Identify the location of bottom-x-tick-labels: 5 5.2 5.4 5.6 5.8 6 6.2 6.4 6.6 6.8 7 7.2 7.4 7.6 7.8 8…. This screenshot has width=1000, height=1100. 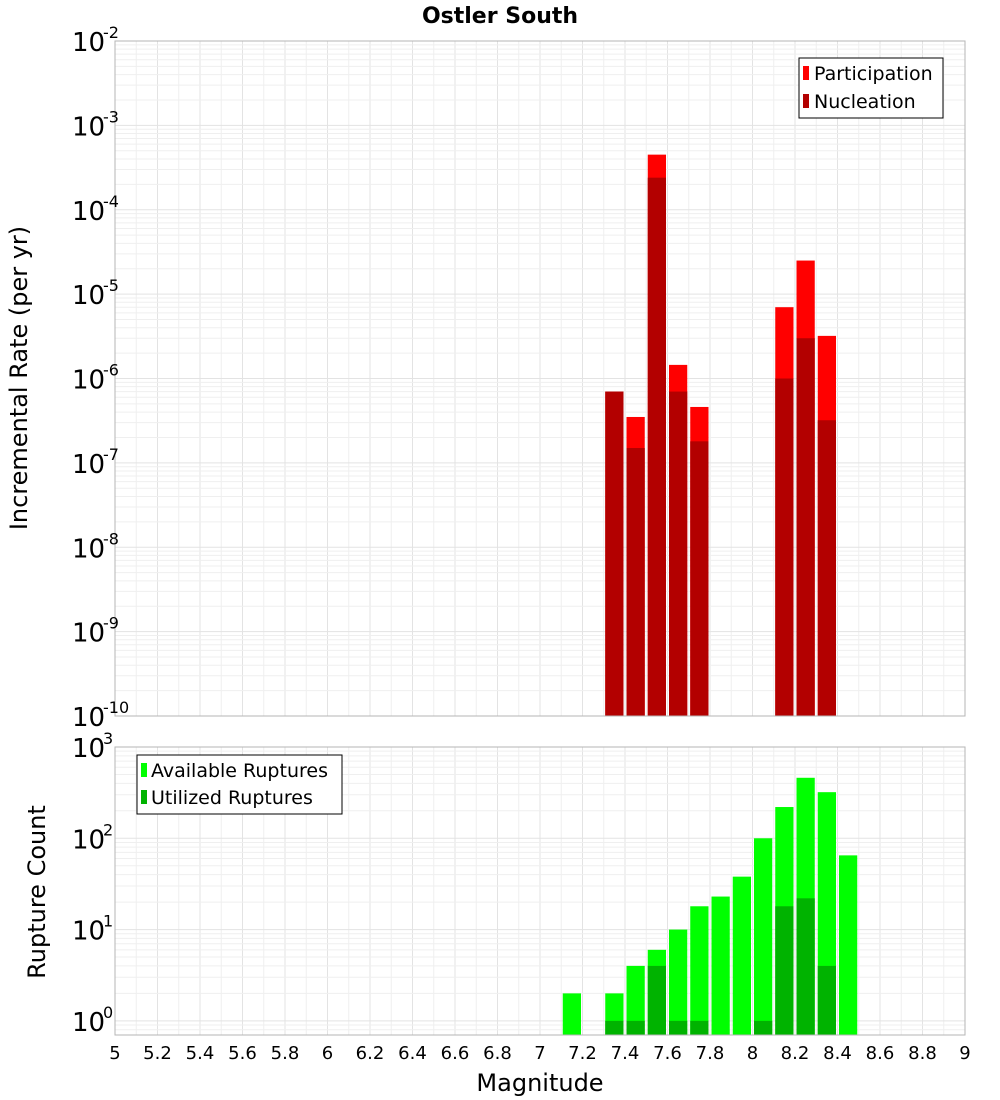
(539, 1053).